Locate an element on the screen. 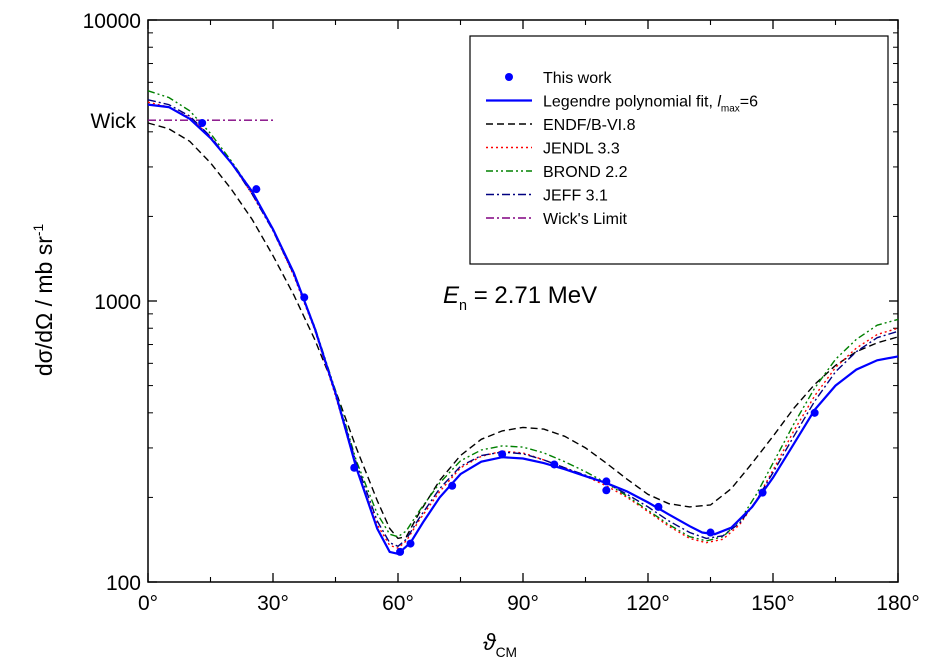 The height and width of the screenshot is (667, 926). legend-label: BROND 2.2 is located at coordinates (585, 172).